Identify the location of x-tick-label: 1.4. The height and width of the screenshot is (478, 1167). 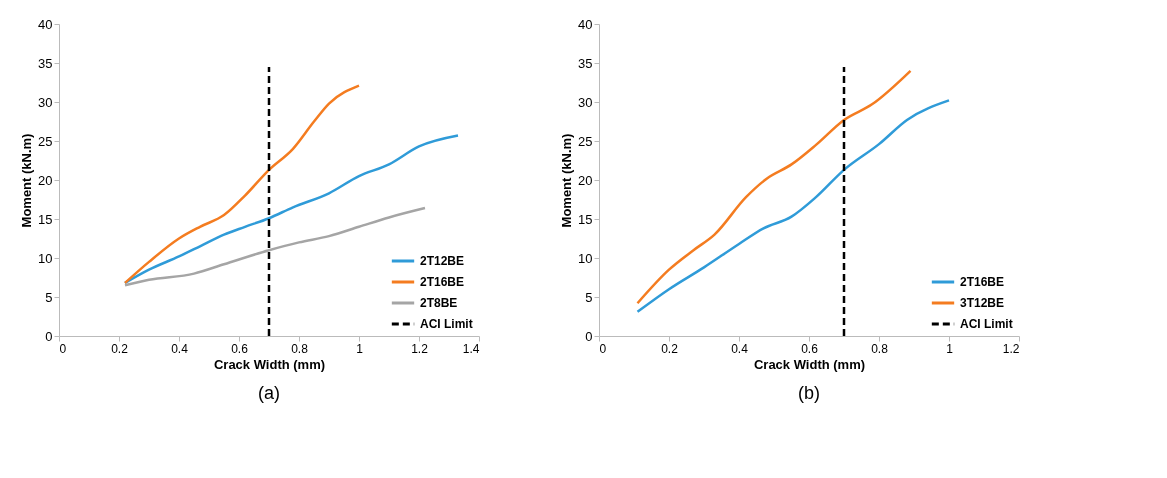
(471, 348).